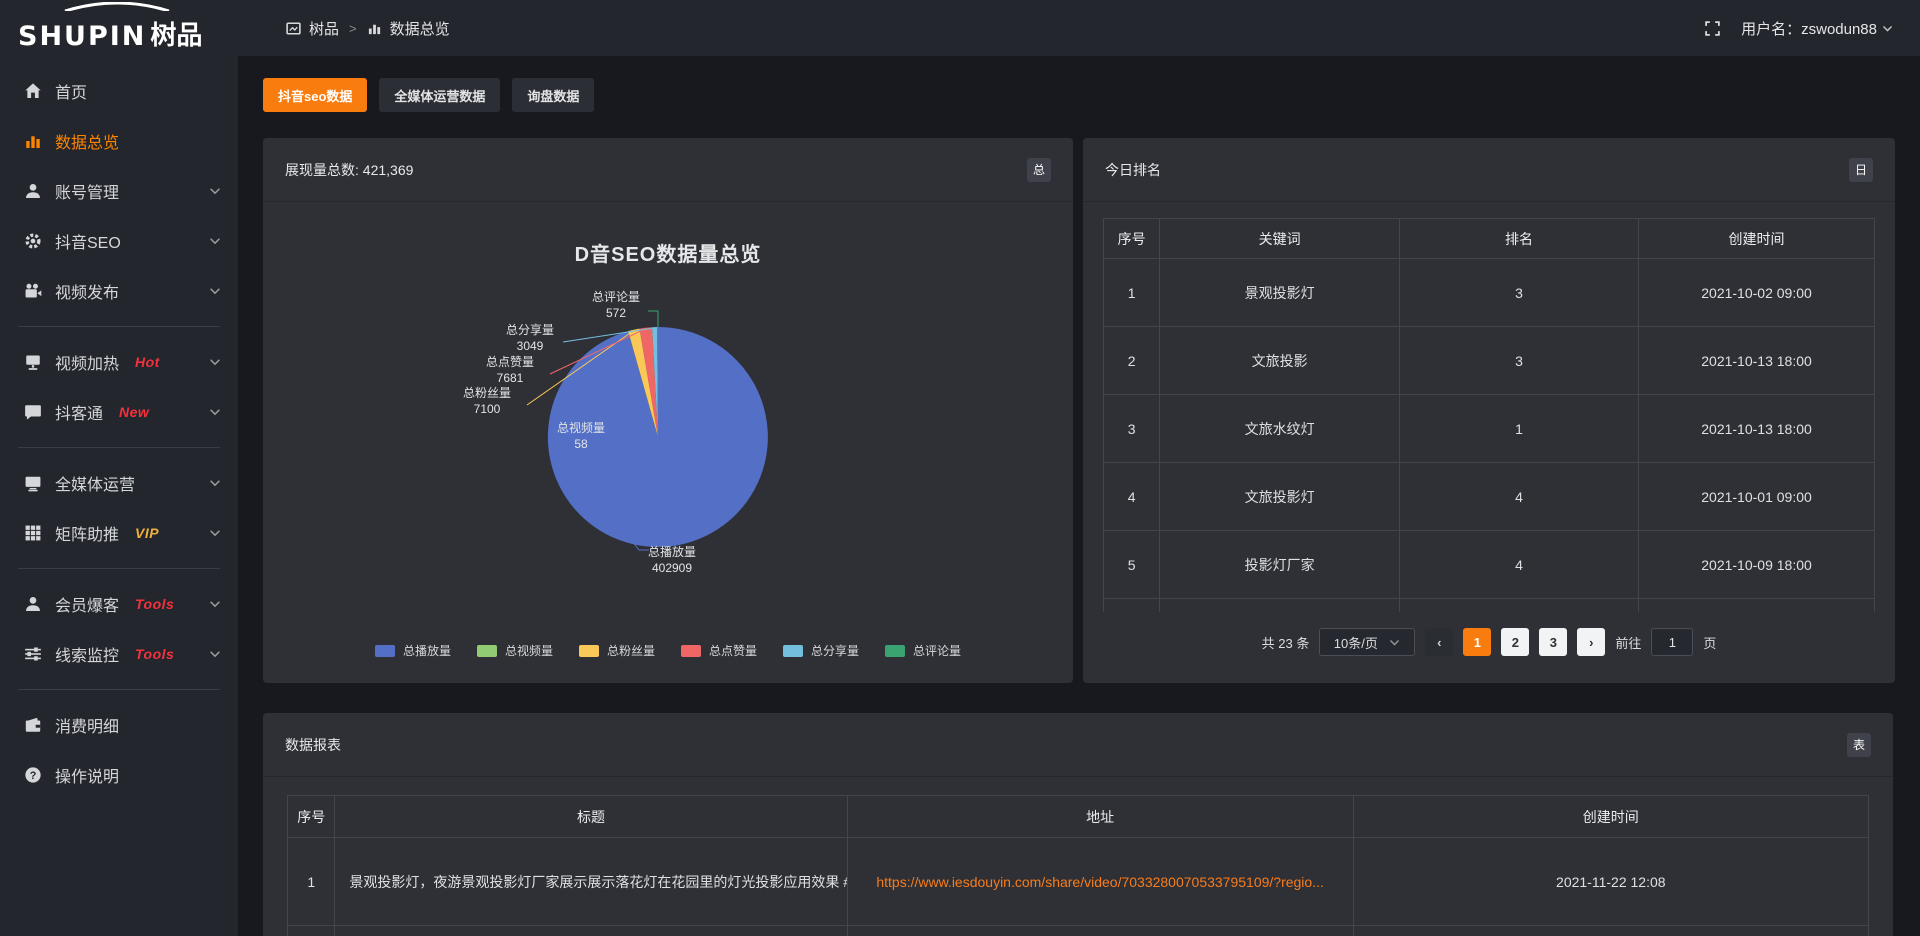  I want to click on pie-label-3: 总点赞量 7681, so click(509, 370).